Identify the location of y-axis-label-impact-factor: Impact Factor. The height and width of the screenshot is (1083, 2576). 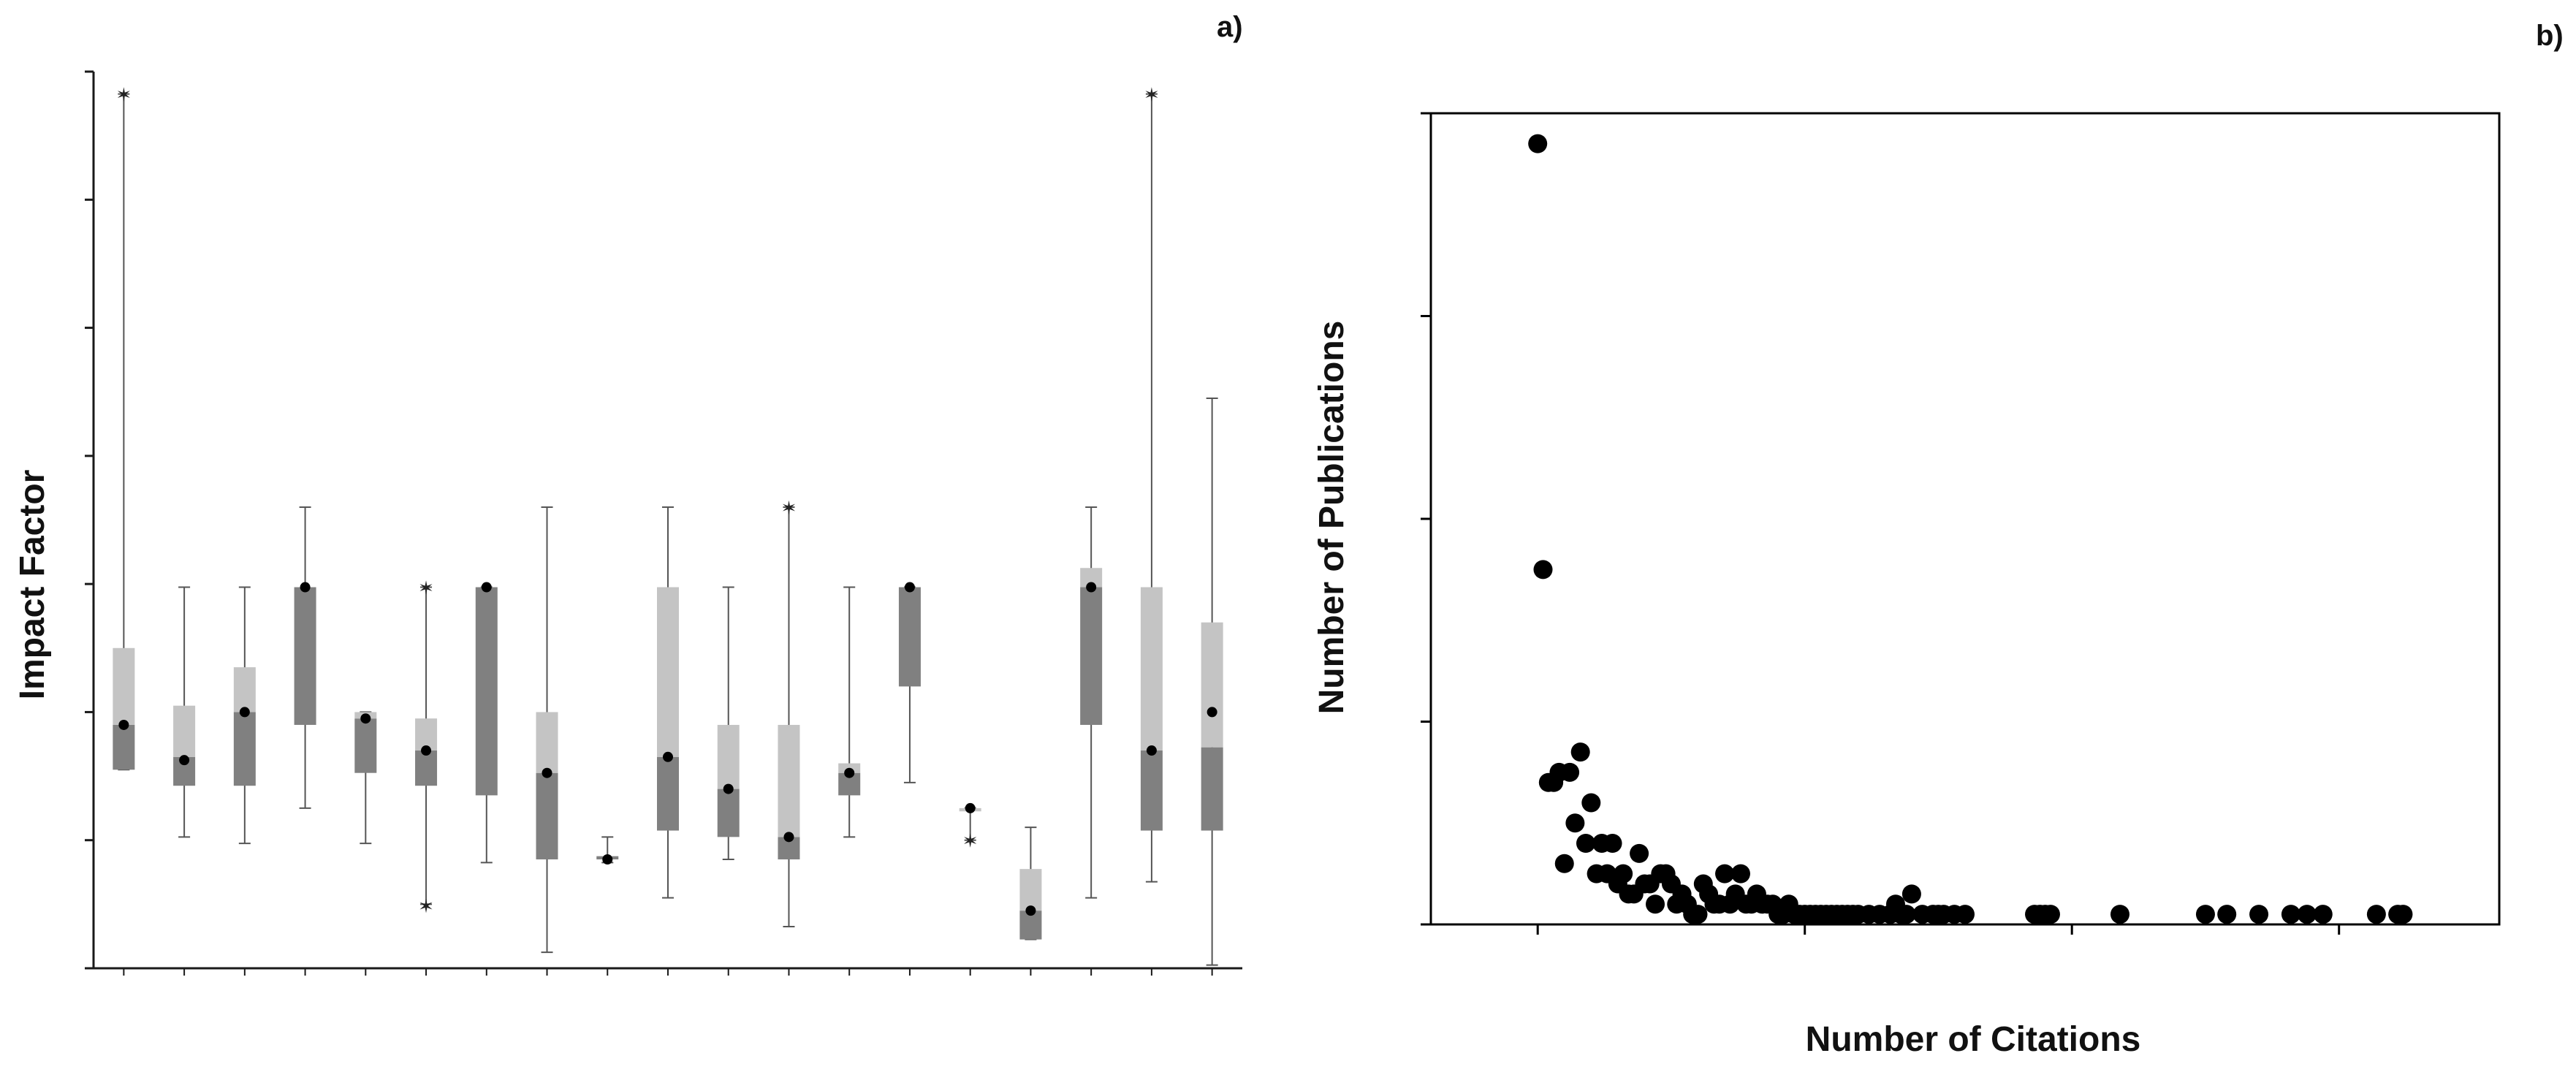
(32, 585).